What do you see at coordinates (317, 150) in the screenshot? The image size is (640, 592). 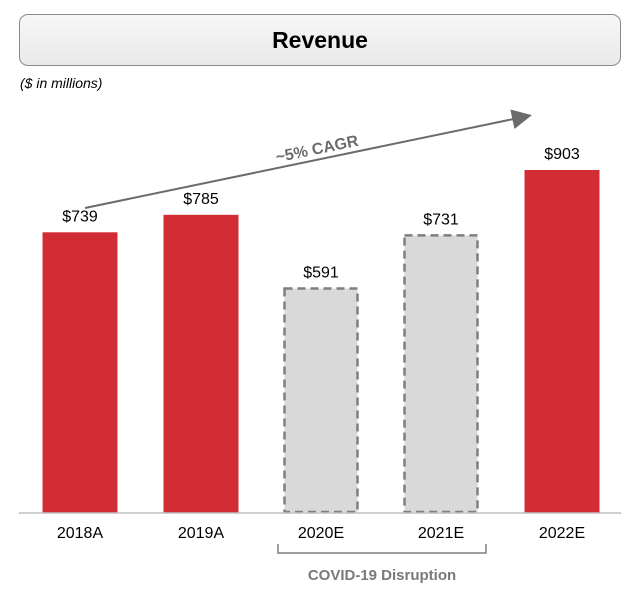 I see `cagr-label: ~5% CAGR` at bounding box center [317, 150].